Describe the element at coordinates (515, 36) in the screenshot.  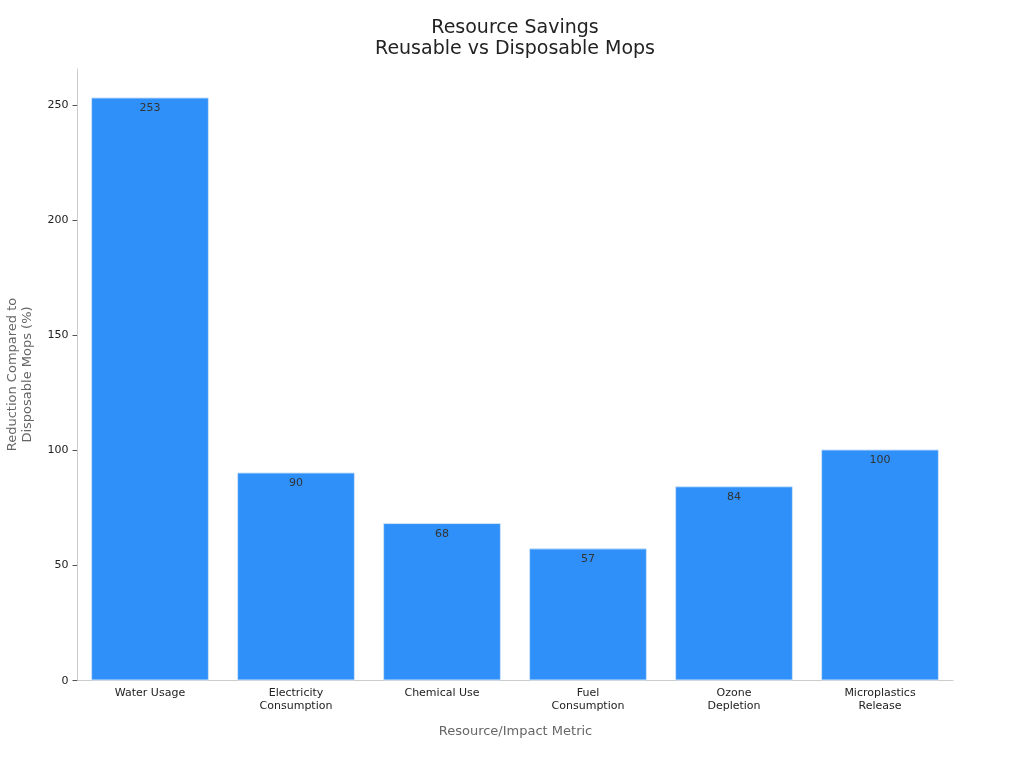
I see `chart-title: Resource Savings Reusable vs Disposable Mops` at that location.